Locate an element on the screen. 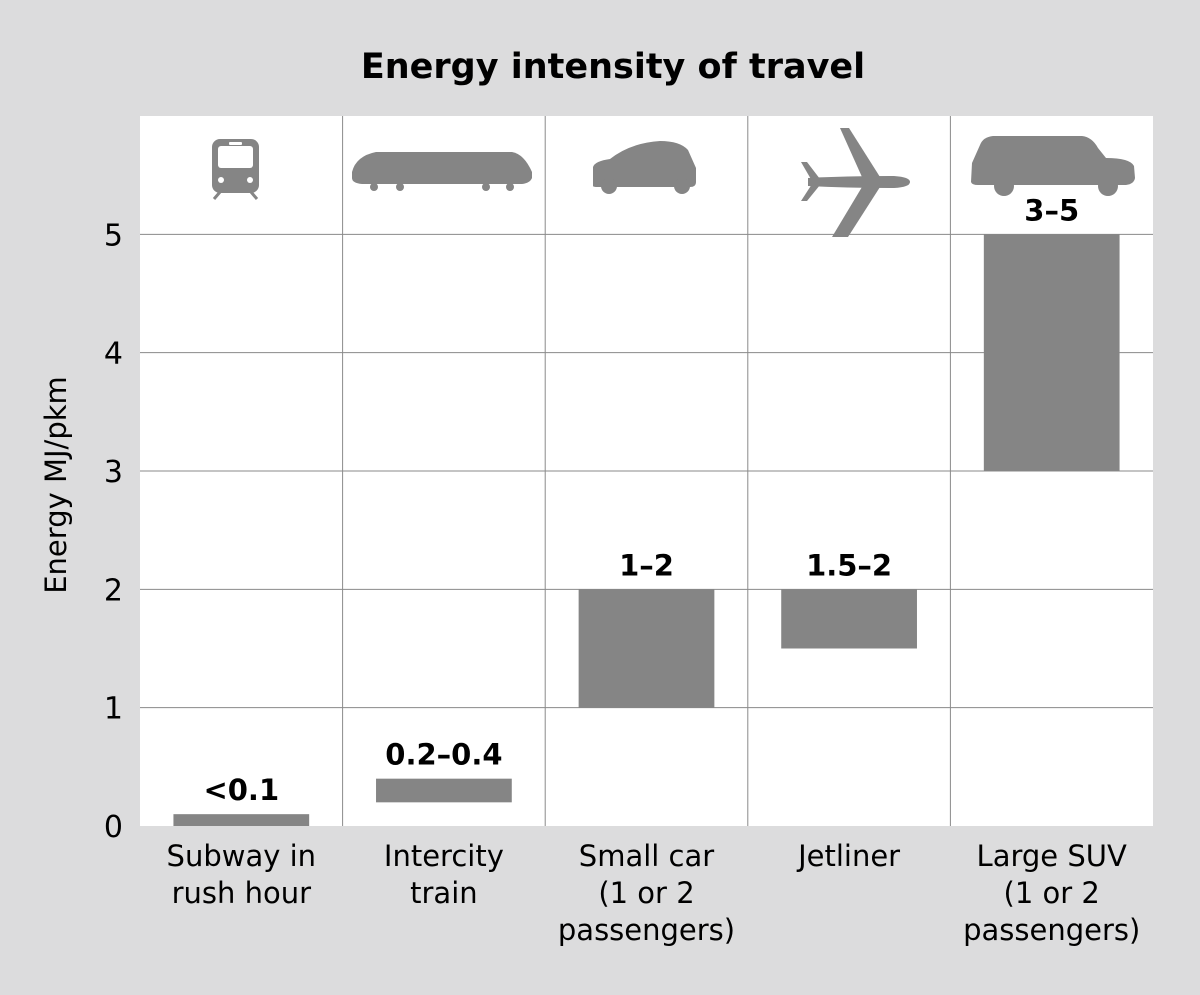 The width and height of the screenshot is (1200, 995). value-label: 1–2 is located at coordinates (646, 565).